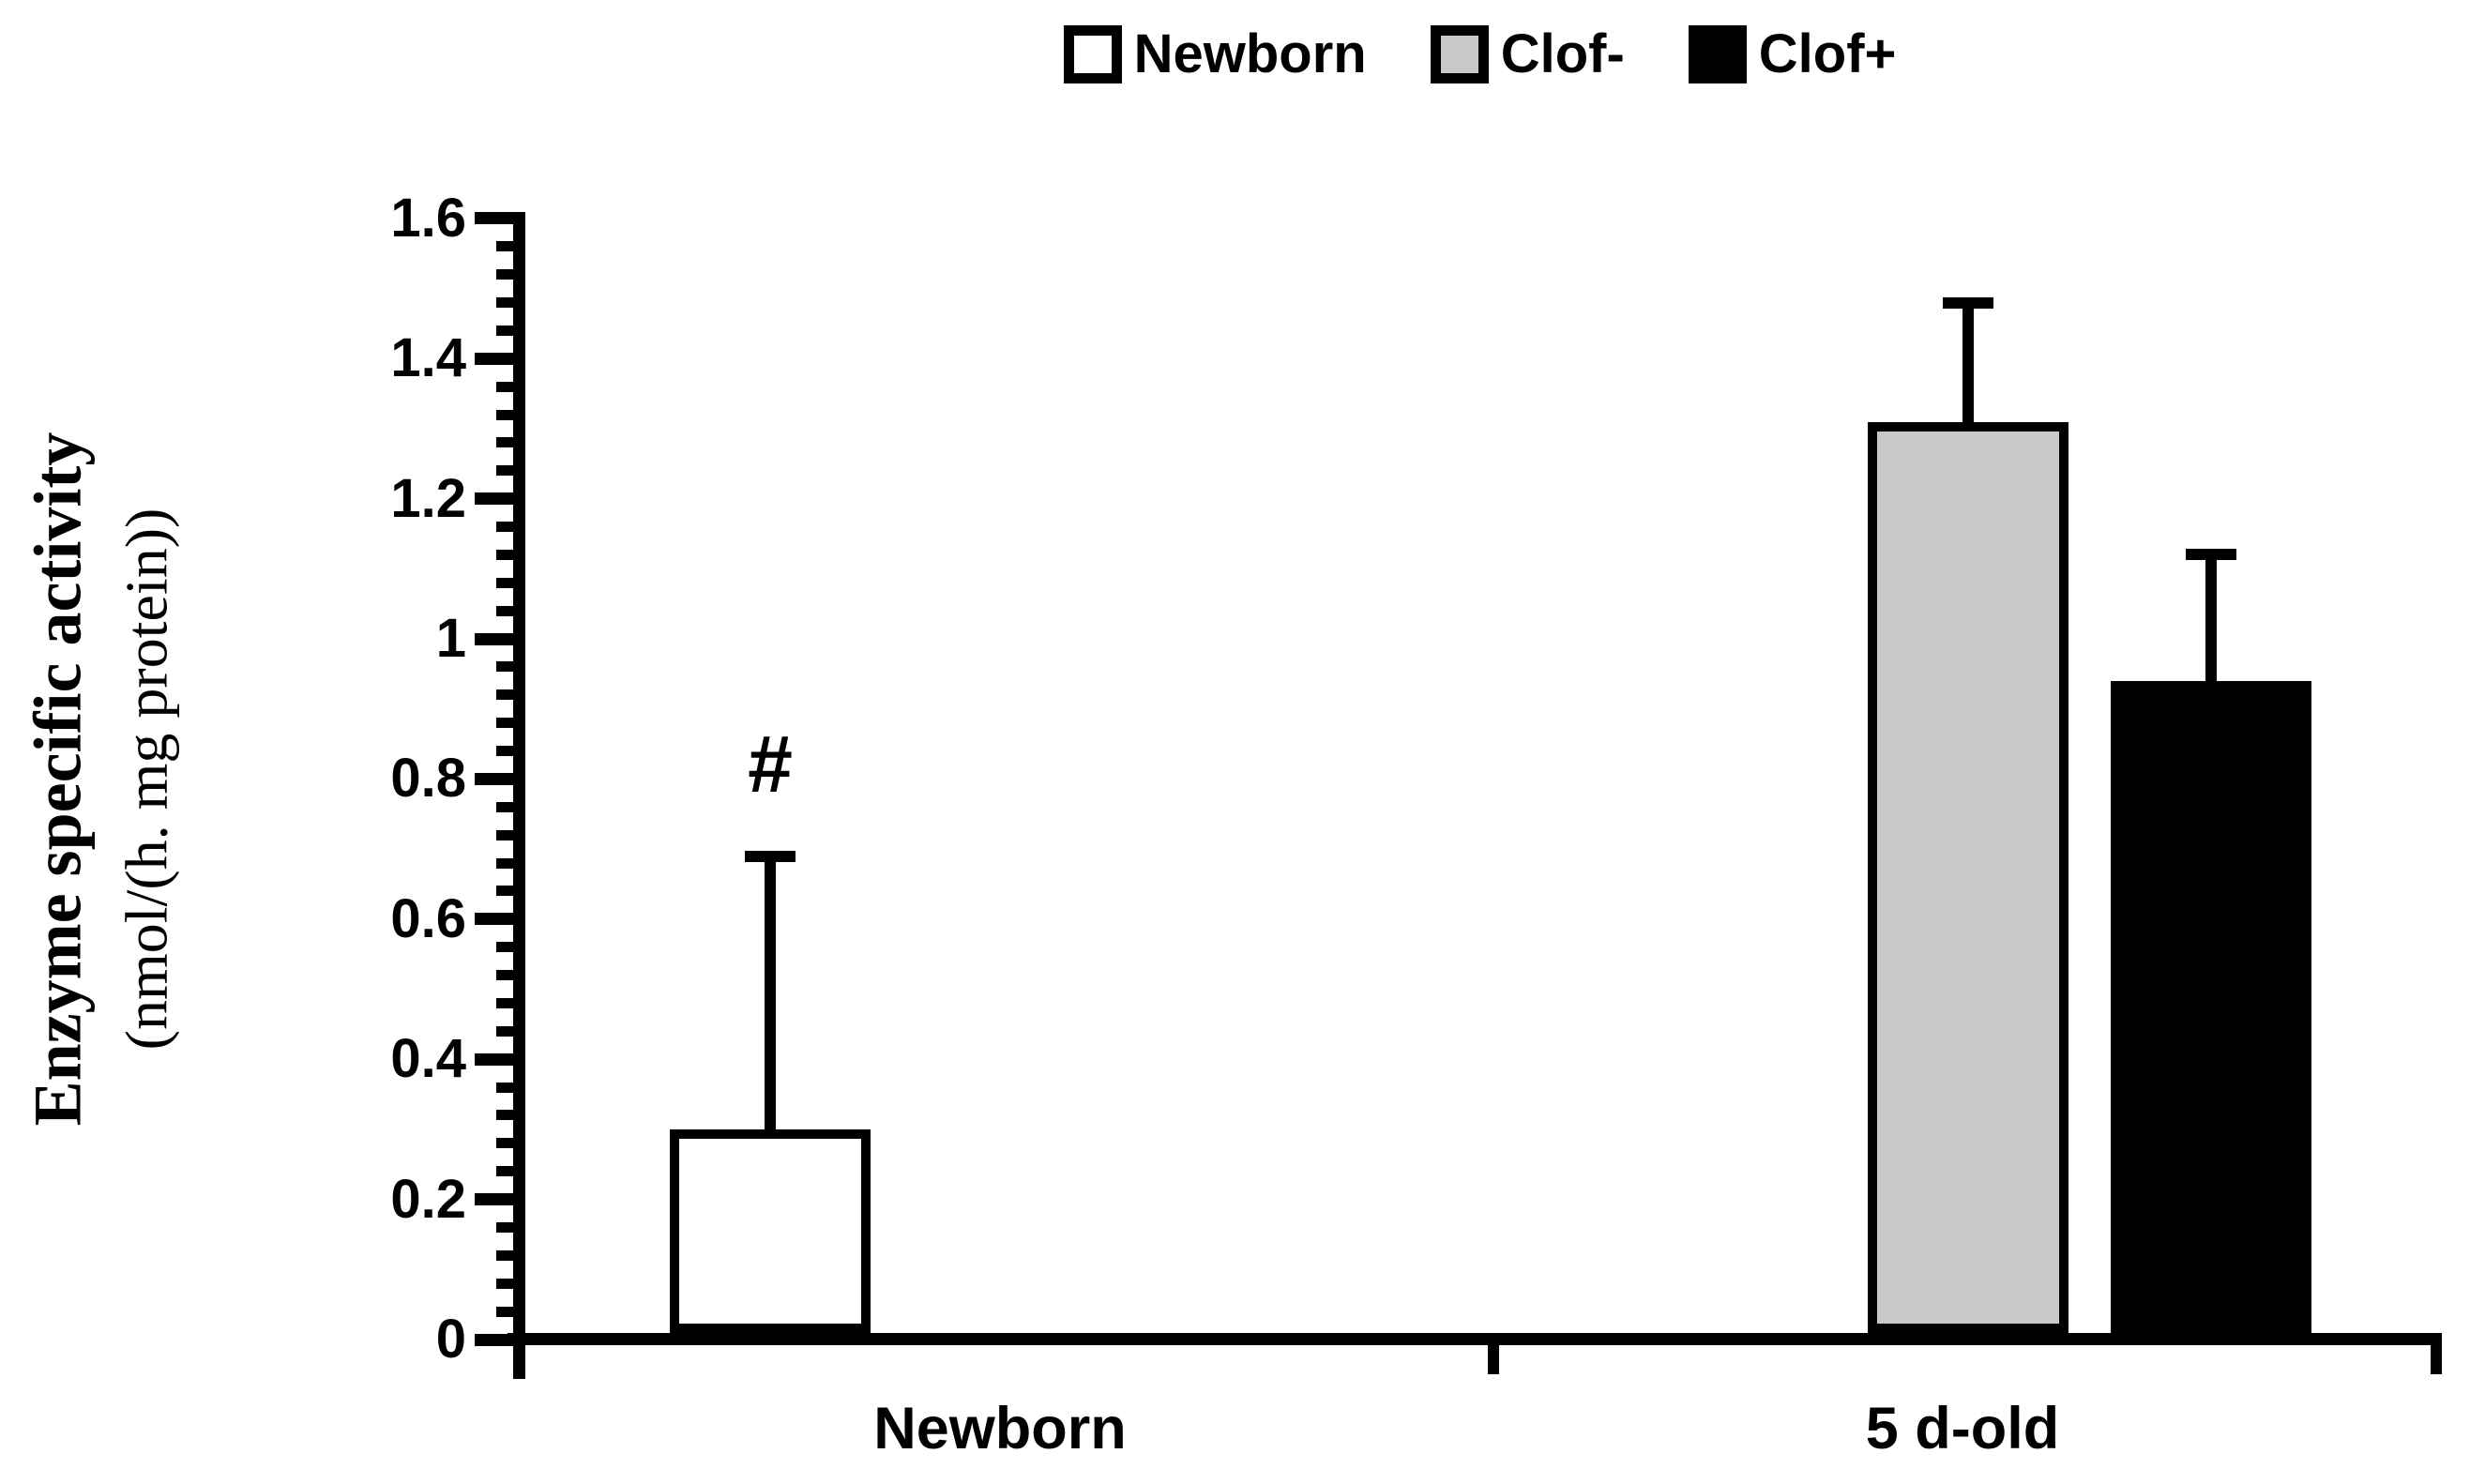 This screenshot has width=2470, height=1484. I want to click on y-tick-label: 1.6, so click(428, 218).